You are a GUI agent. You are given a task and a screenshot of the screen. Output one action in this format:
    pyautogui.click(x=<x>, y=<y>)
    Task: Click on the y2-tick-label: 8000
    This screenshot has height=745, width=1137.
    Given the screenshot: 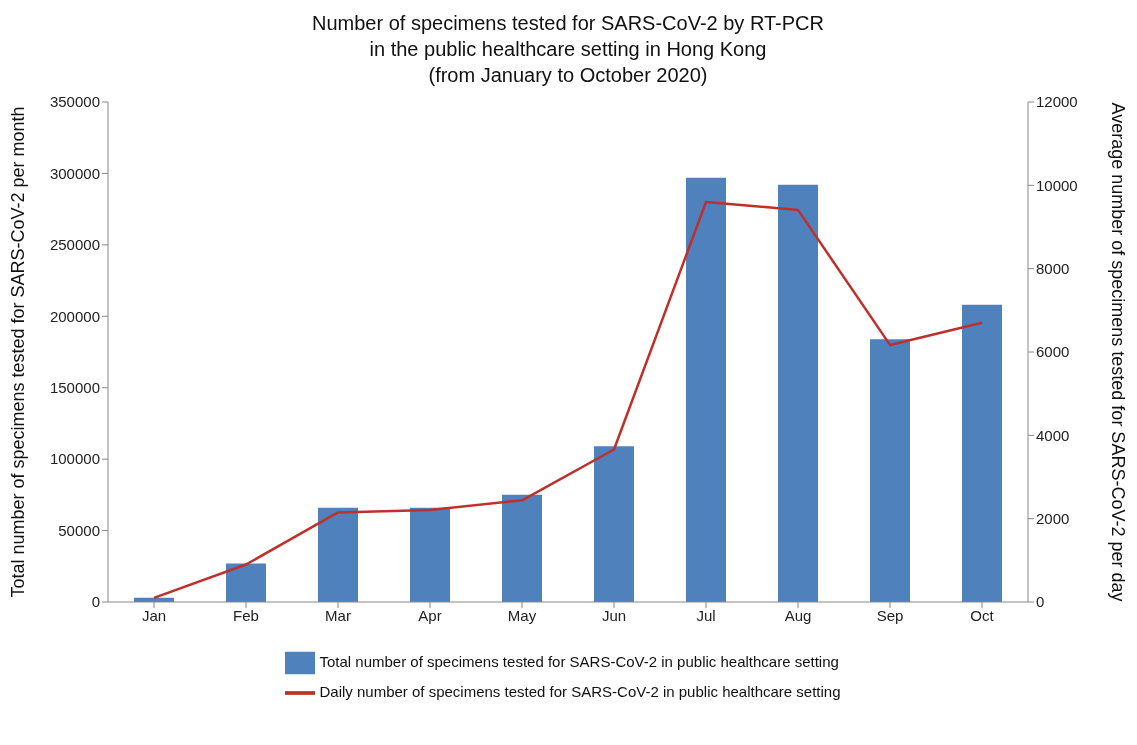 What is the action you would take?
    pyautogui.click(x=1053, y=268)
    